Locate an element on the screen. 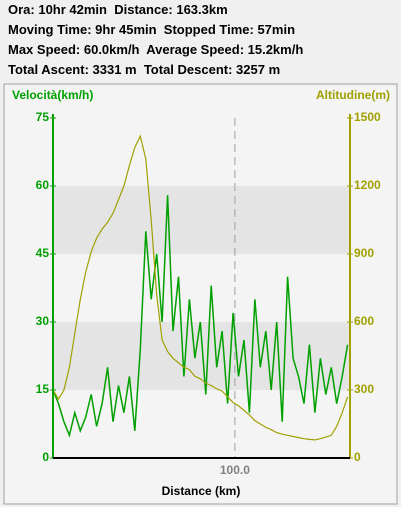 Image resolution: width=401 pixels, height=507 pixels. y-tick-label: 60 is located at coordinates (43, 185).